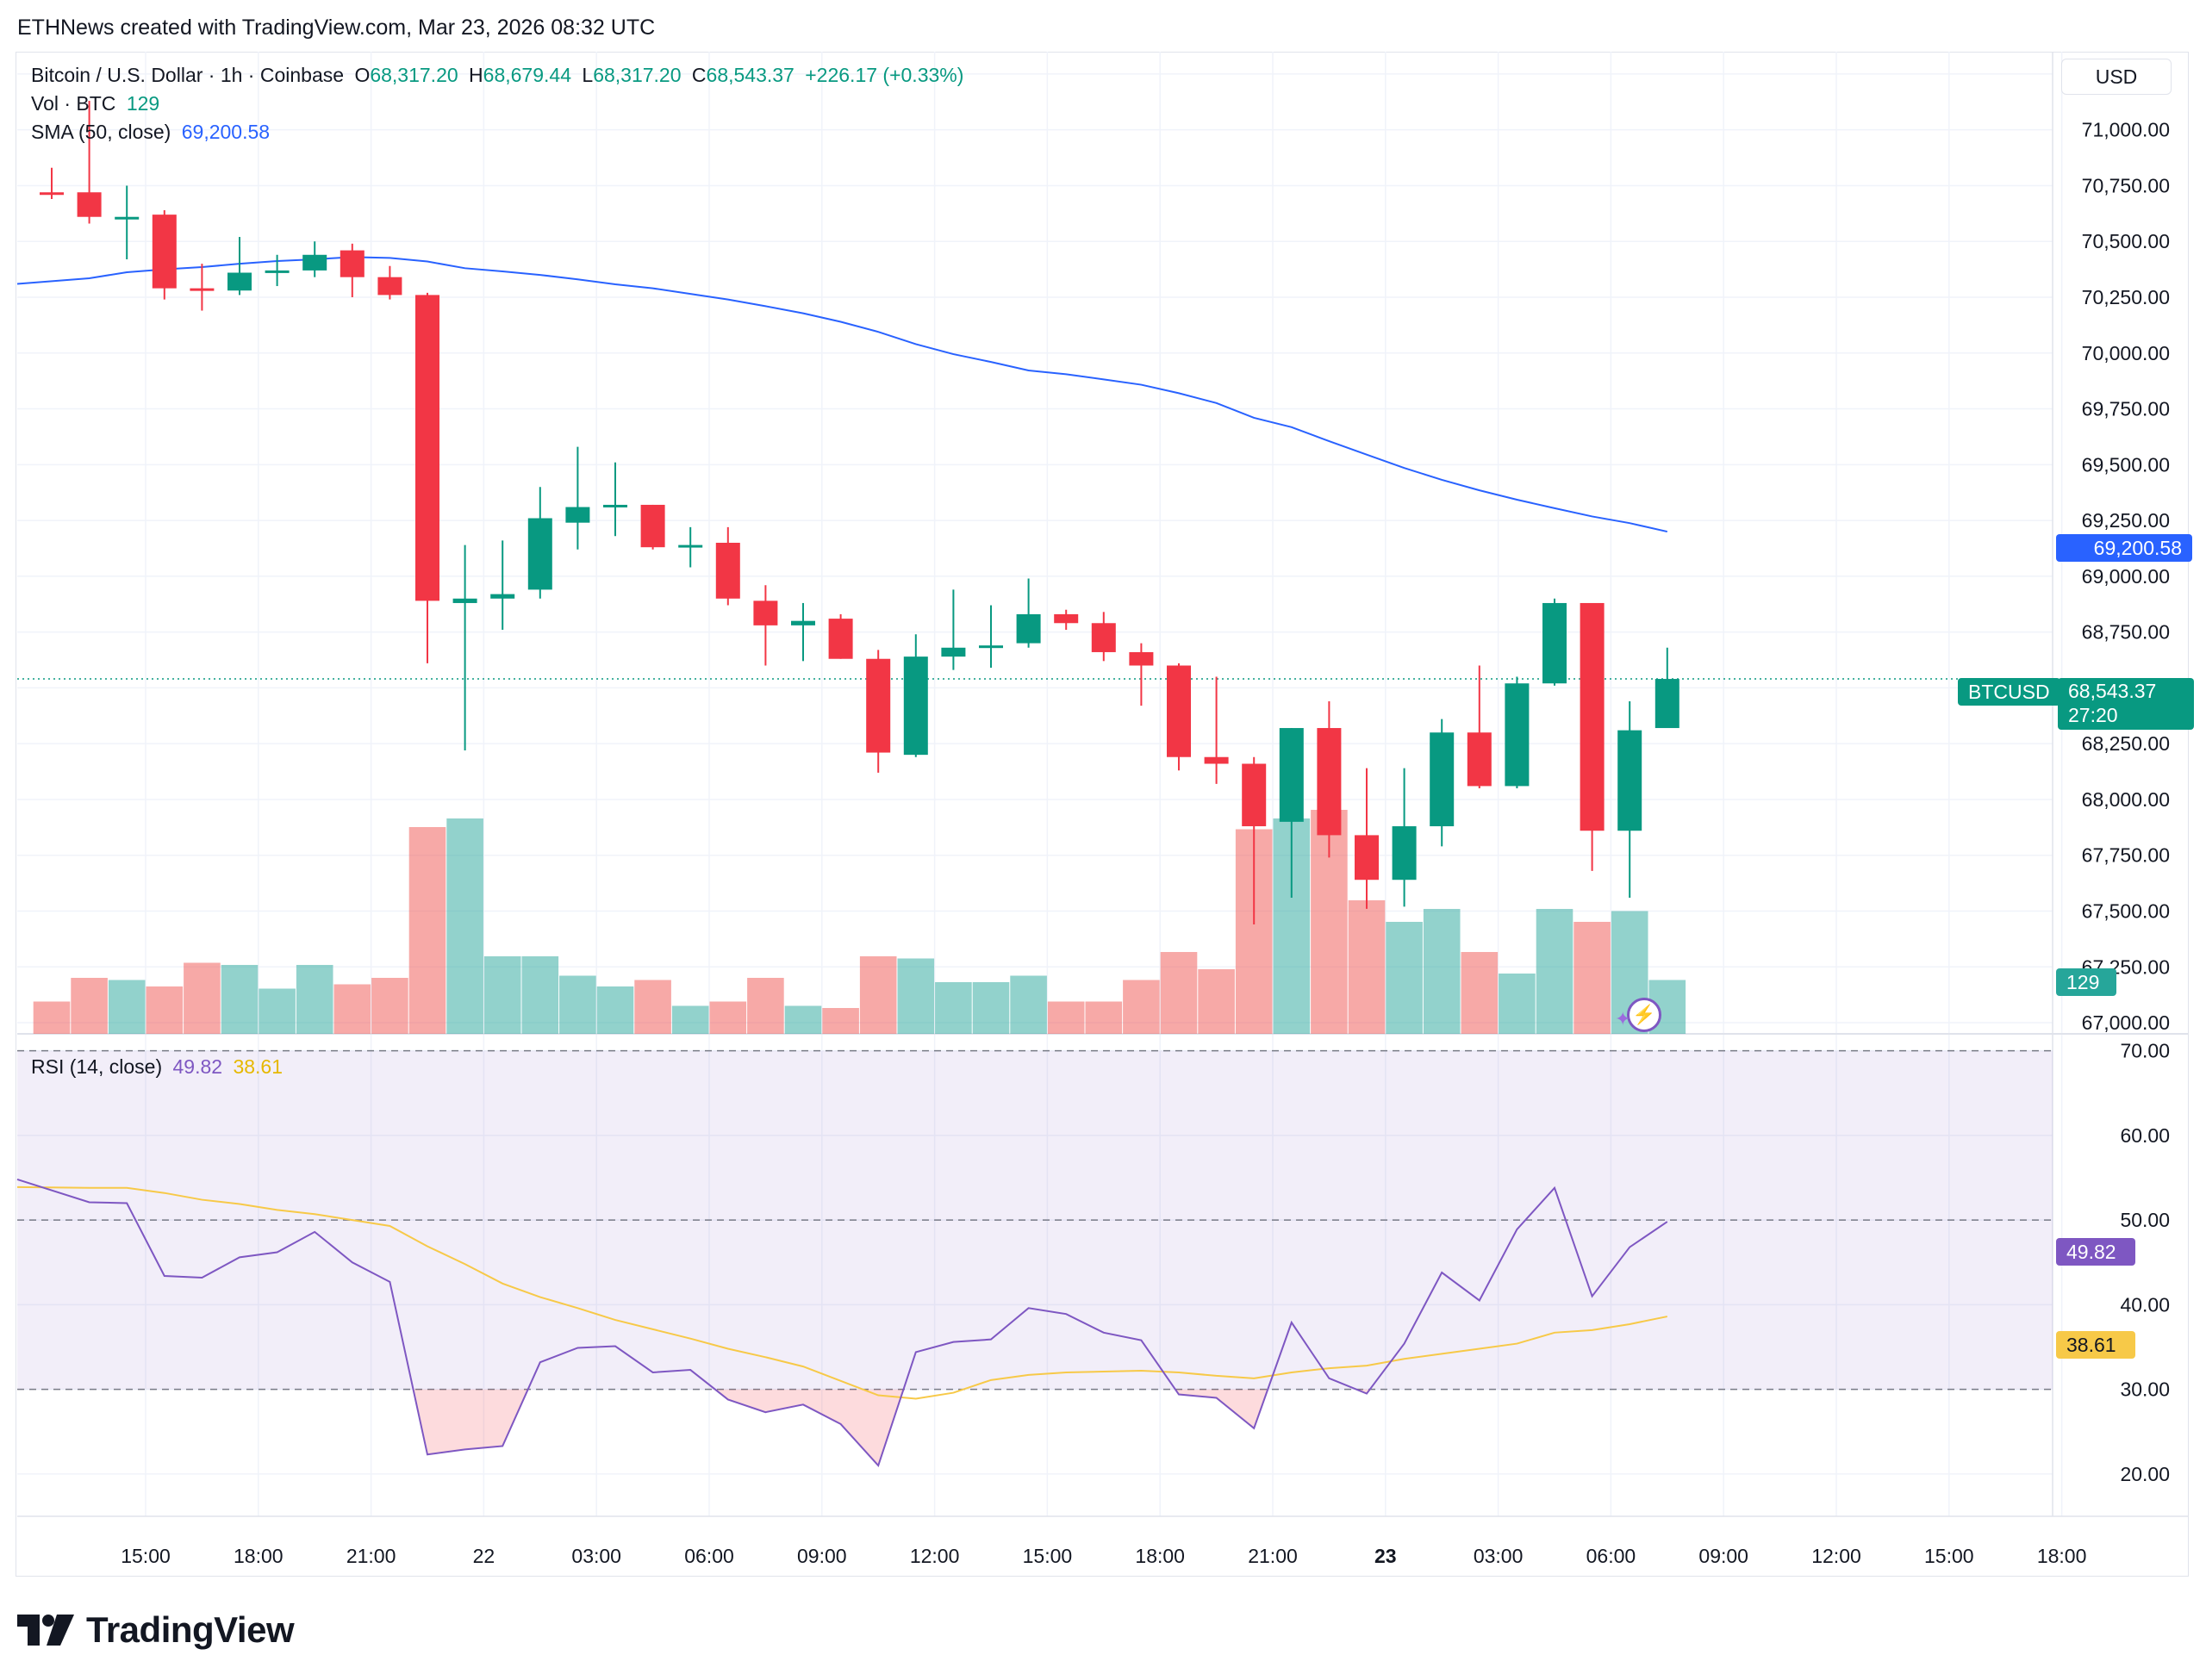  Describe the element at coordinates (1723, 1556) in the screenshot. I see `time-axis-label: 09:00` at that location.